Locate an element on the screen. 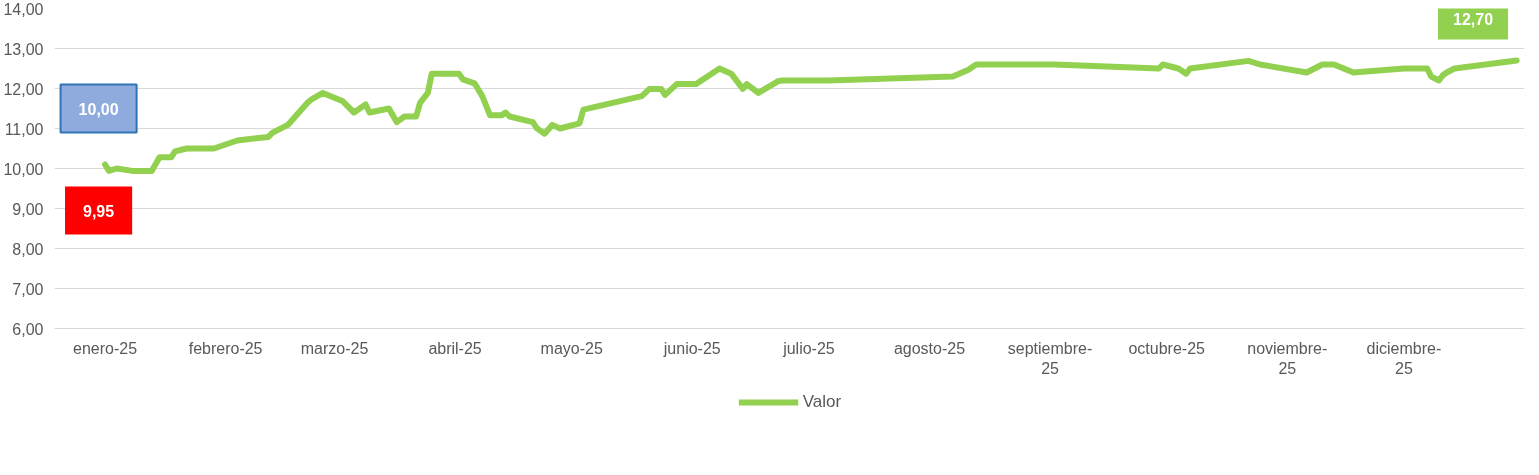 The width and height of the screenshot is (1539, 475). legend-label: Valor is located at coordinates (822, 401).